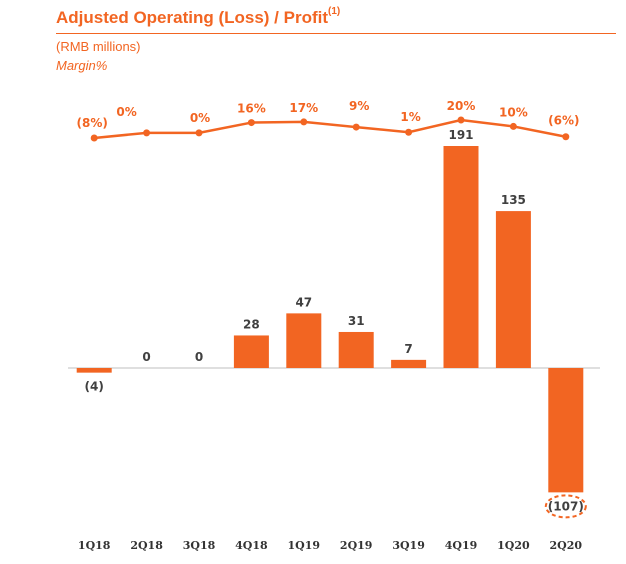 The width and height of the screenshot is (626, 564). I want to click on bar-1q19, so click(304, 340).